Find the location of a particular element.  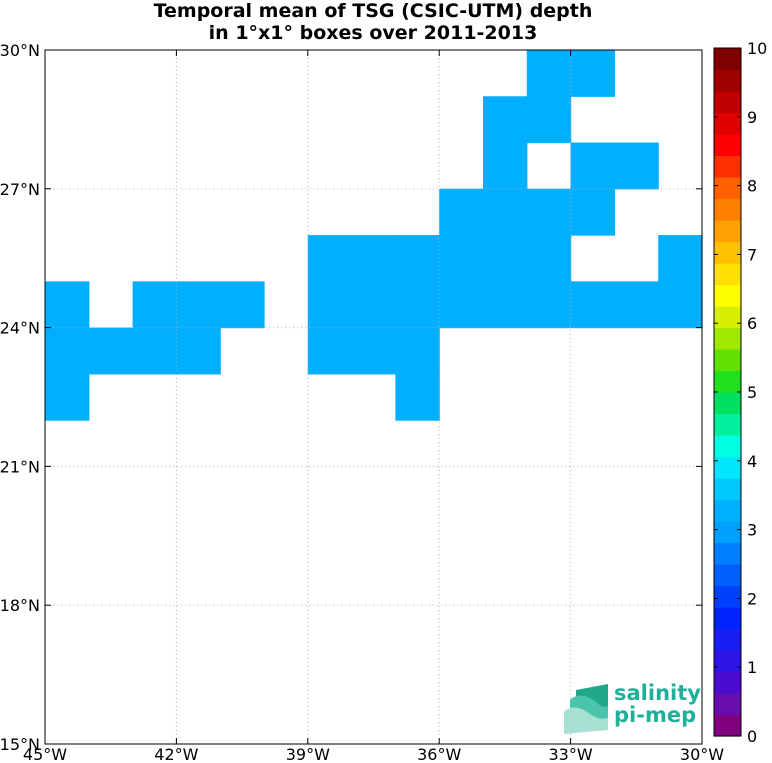

x-tick-label: 45°W is located at coordinates (45, 754).